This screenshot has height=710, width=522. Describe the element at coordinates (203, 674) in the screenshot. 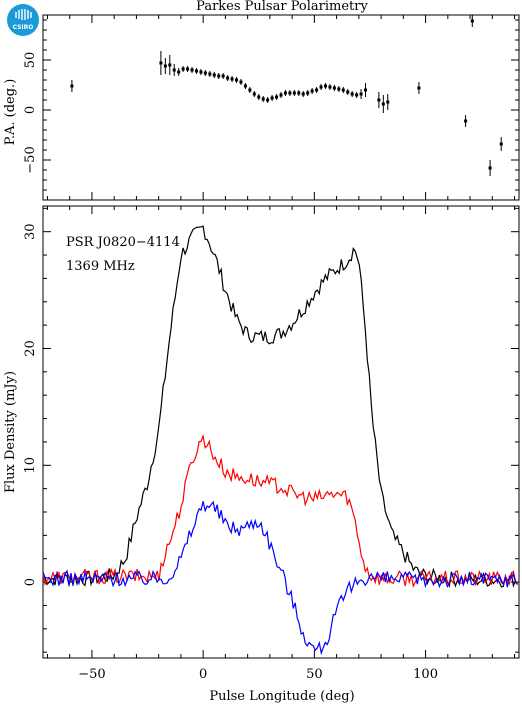

I see `x-tick-label: 0` at that location.